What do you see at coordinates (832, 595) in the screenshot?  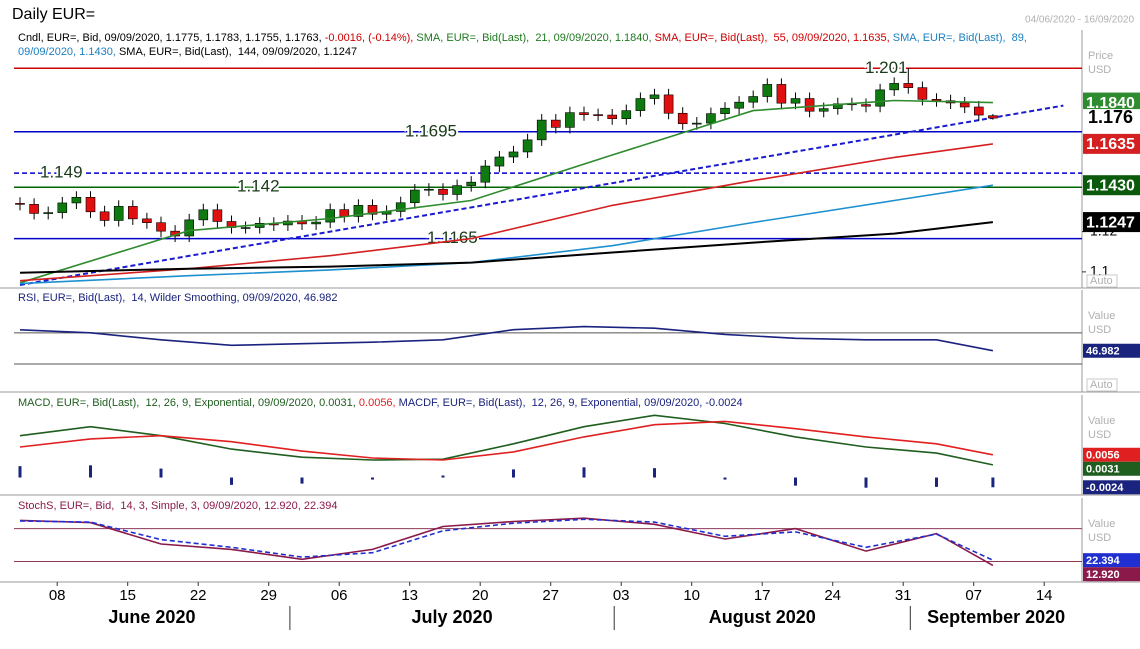 I see `x-tick-label: 24` at bounding box center [832, 595].